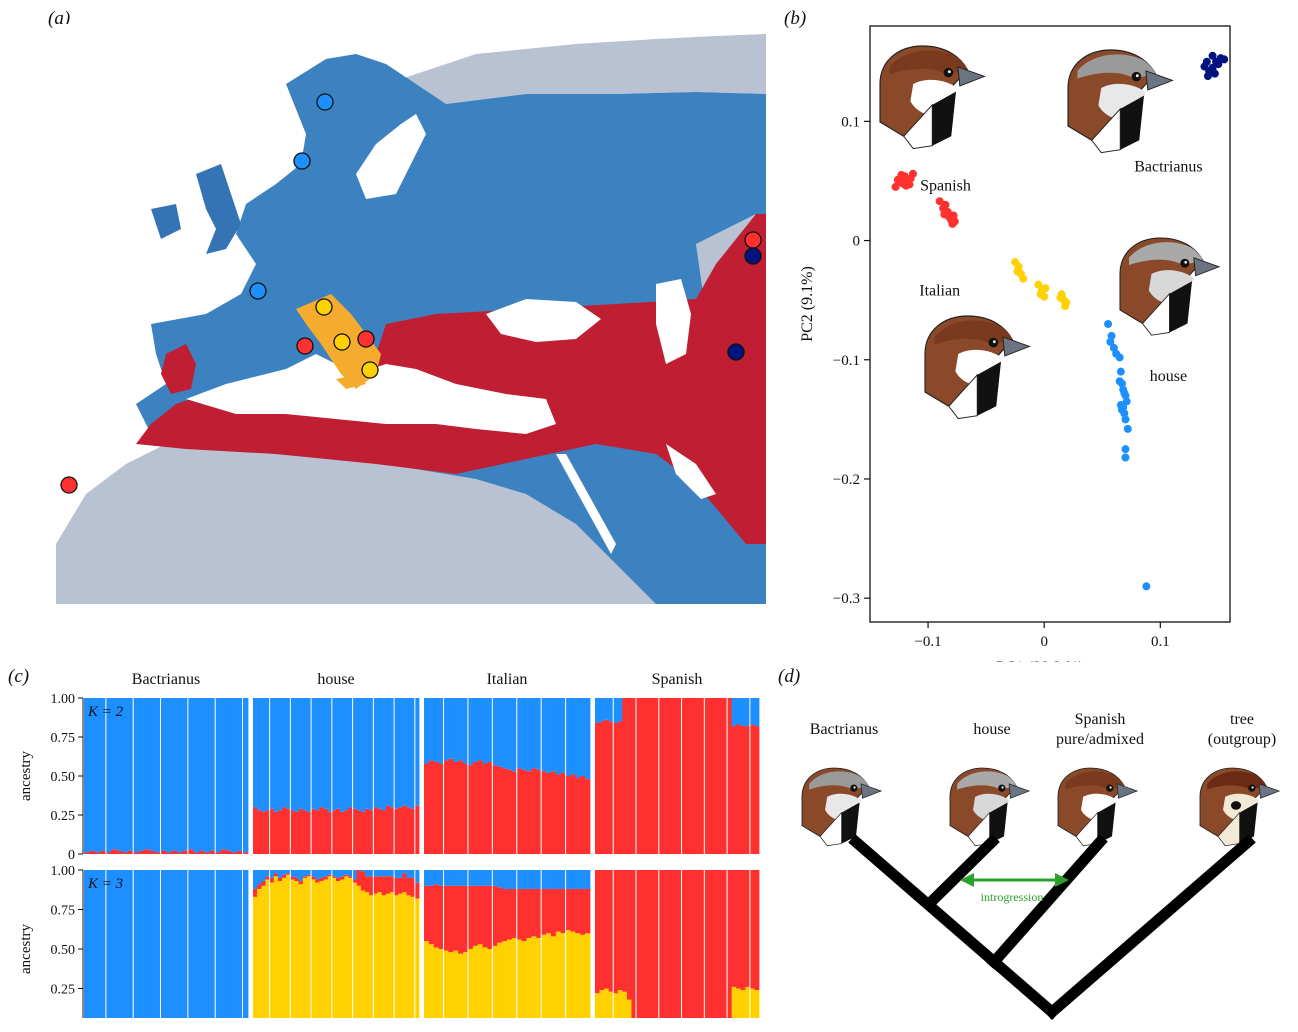 Image resolution: width=1298 pixels, height=1032 pixels. I want to click on pca-bird-heads, so click(1050, 232).